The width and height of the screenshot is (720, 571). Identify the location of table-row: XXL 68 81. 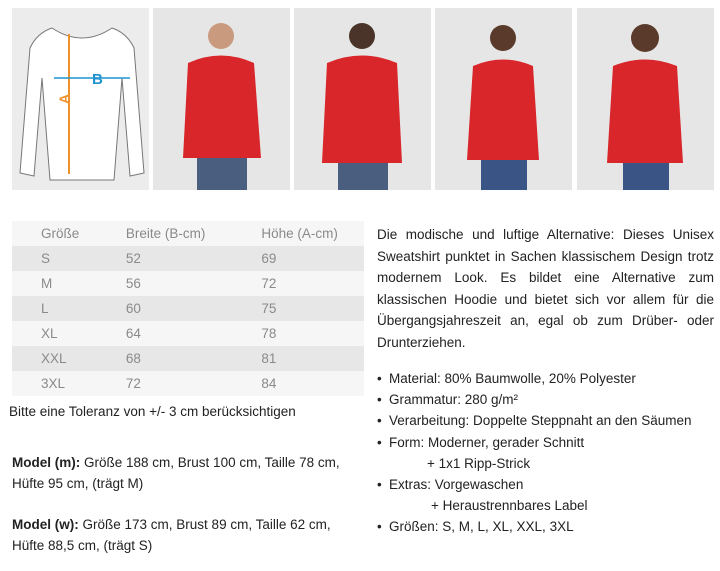
(188, 358).